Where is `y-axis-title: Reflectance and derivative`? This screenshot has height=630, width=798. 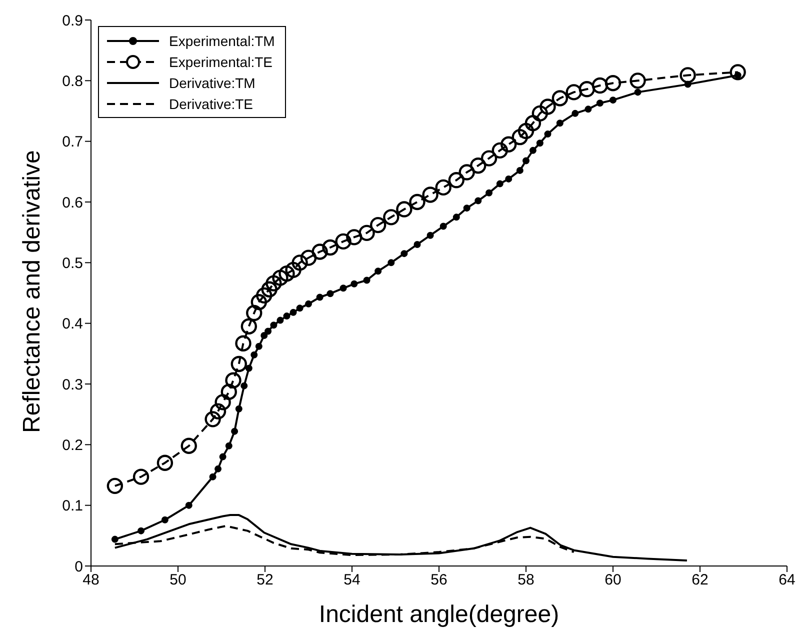
y-axis-title: Reflectance and derivative is located at coordinates (32, 291).